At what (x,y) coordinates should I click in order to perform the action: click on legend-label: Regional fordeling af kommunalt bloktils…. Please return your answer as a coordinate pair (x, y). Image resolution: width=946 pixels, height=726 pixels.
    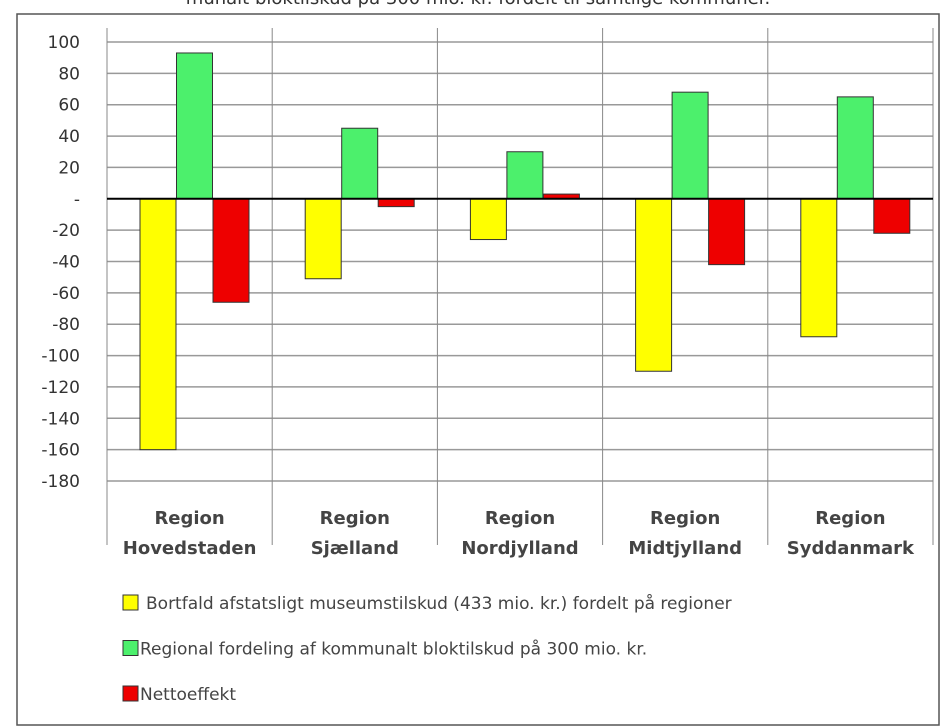
    Looking at the image, I should click on (393, 649).